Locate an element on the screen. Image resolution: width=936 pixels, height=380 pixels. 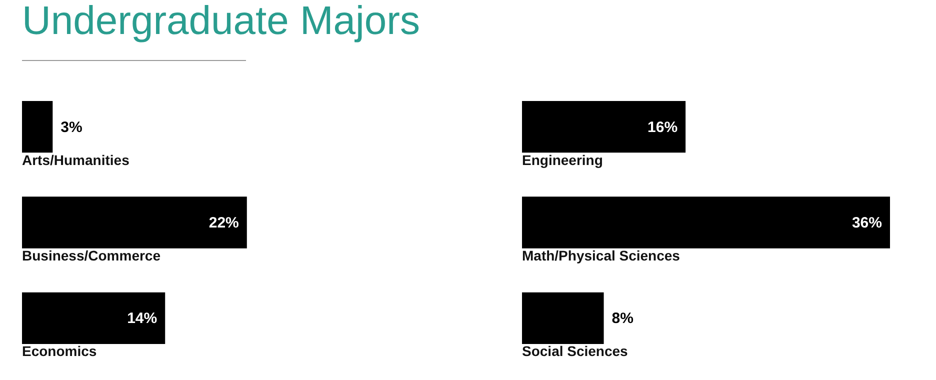
data-label: 8% is located at coordinates (623, 319).